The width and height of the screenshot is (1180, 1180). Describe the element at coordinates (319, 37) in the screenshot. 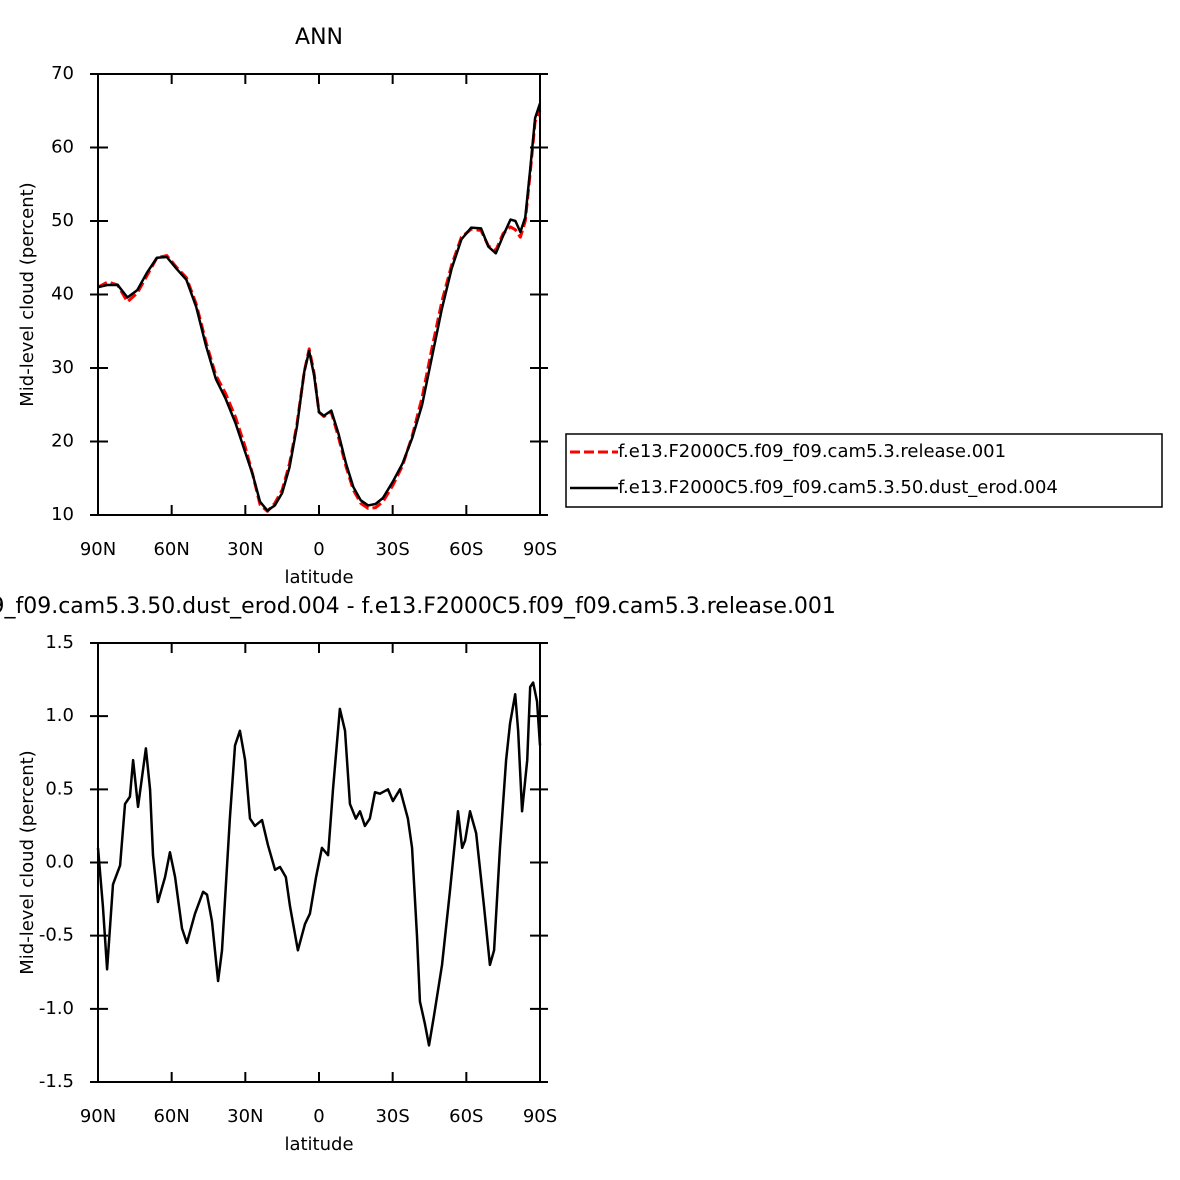

I see `chart-title: ANN` at that location.